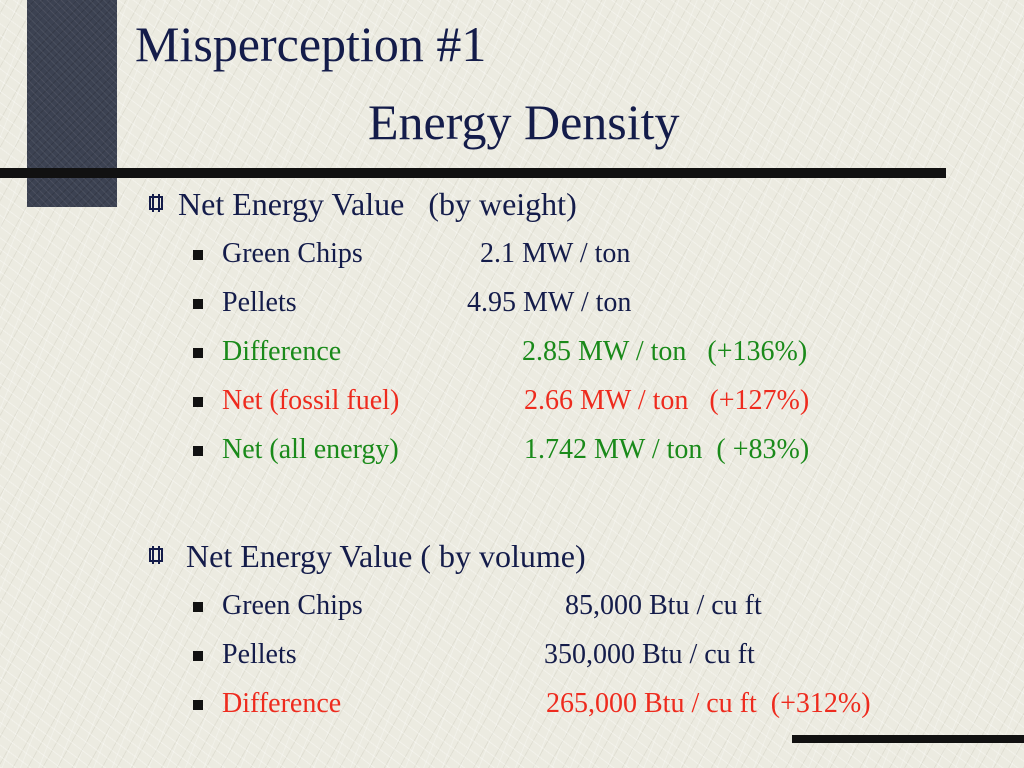 The height and width of the screenshot is (768, 1024). I want to click on list-item-weight-net-fossil-fuel: Net (fossil fuel) 2.66 MW / ton (+127%), so click(593, 401).